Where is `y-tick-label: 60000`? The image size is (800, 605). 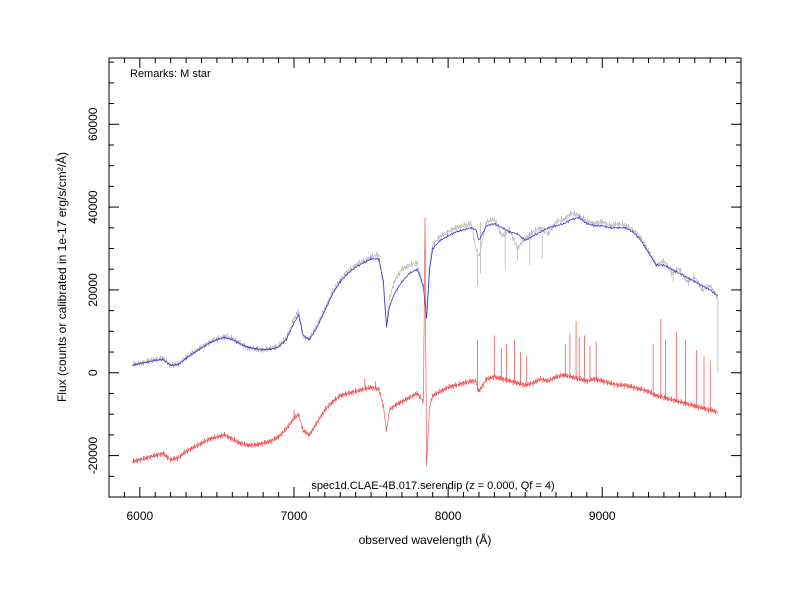
y-tick-label: 60000 is located at coordinates (93, 124).